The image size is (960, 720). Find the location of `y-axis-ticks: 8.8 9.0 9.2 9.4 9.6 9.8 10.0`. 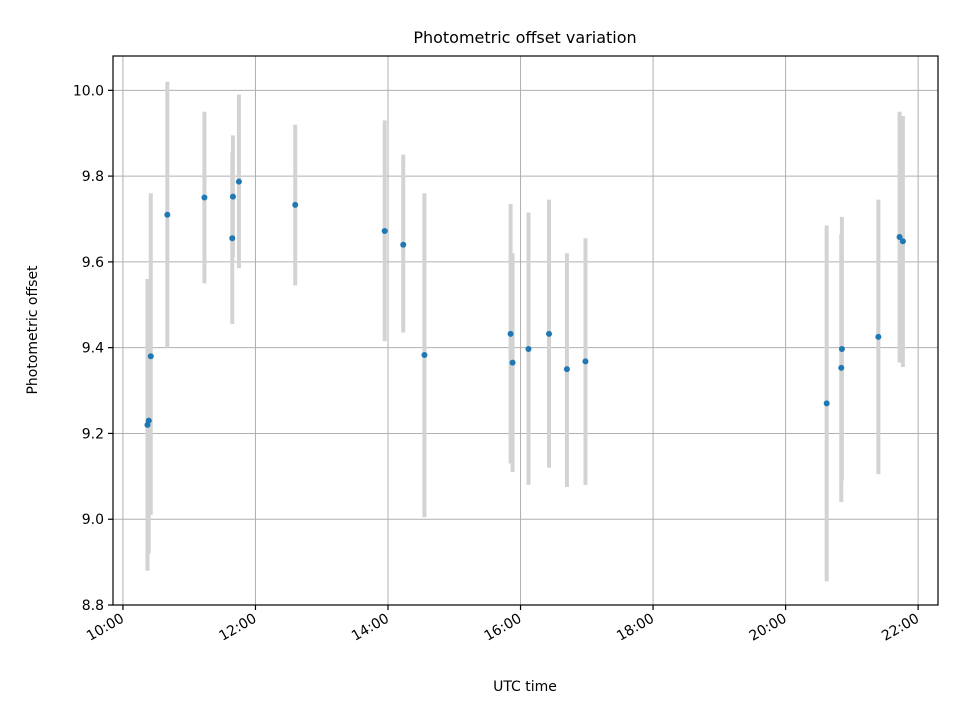

y-axis-ticks: 8.8 9.0 9.2 9.4 9.6 9.8 10.0 is located at coordinates (93, 348).